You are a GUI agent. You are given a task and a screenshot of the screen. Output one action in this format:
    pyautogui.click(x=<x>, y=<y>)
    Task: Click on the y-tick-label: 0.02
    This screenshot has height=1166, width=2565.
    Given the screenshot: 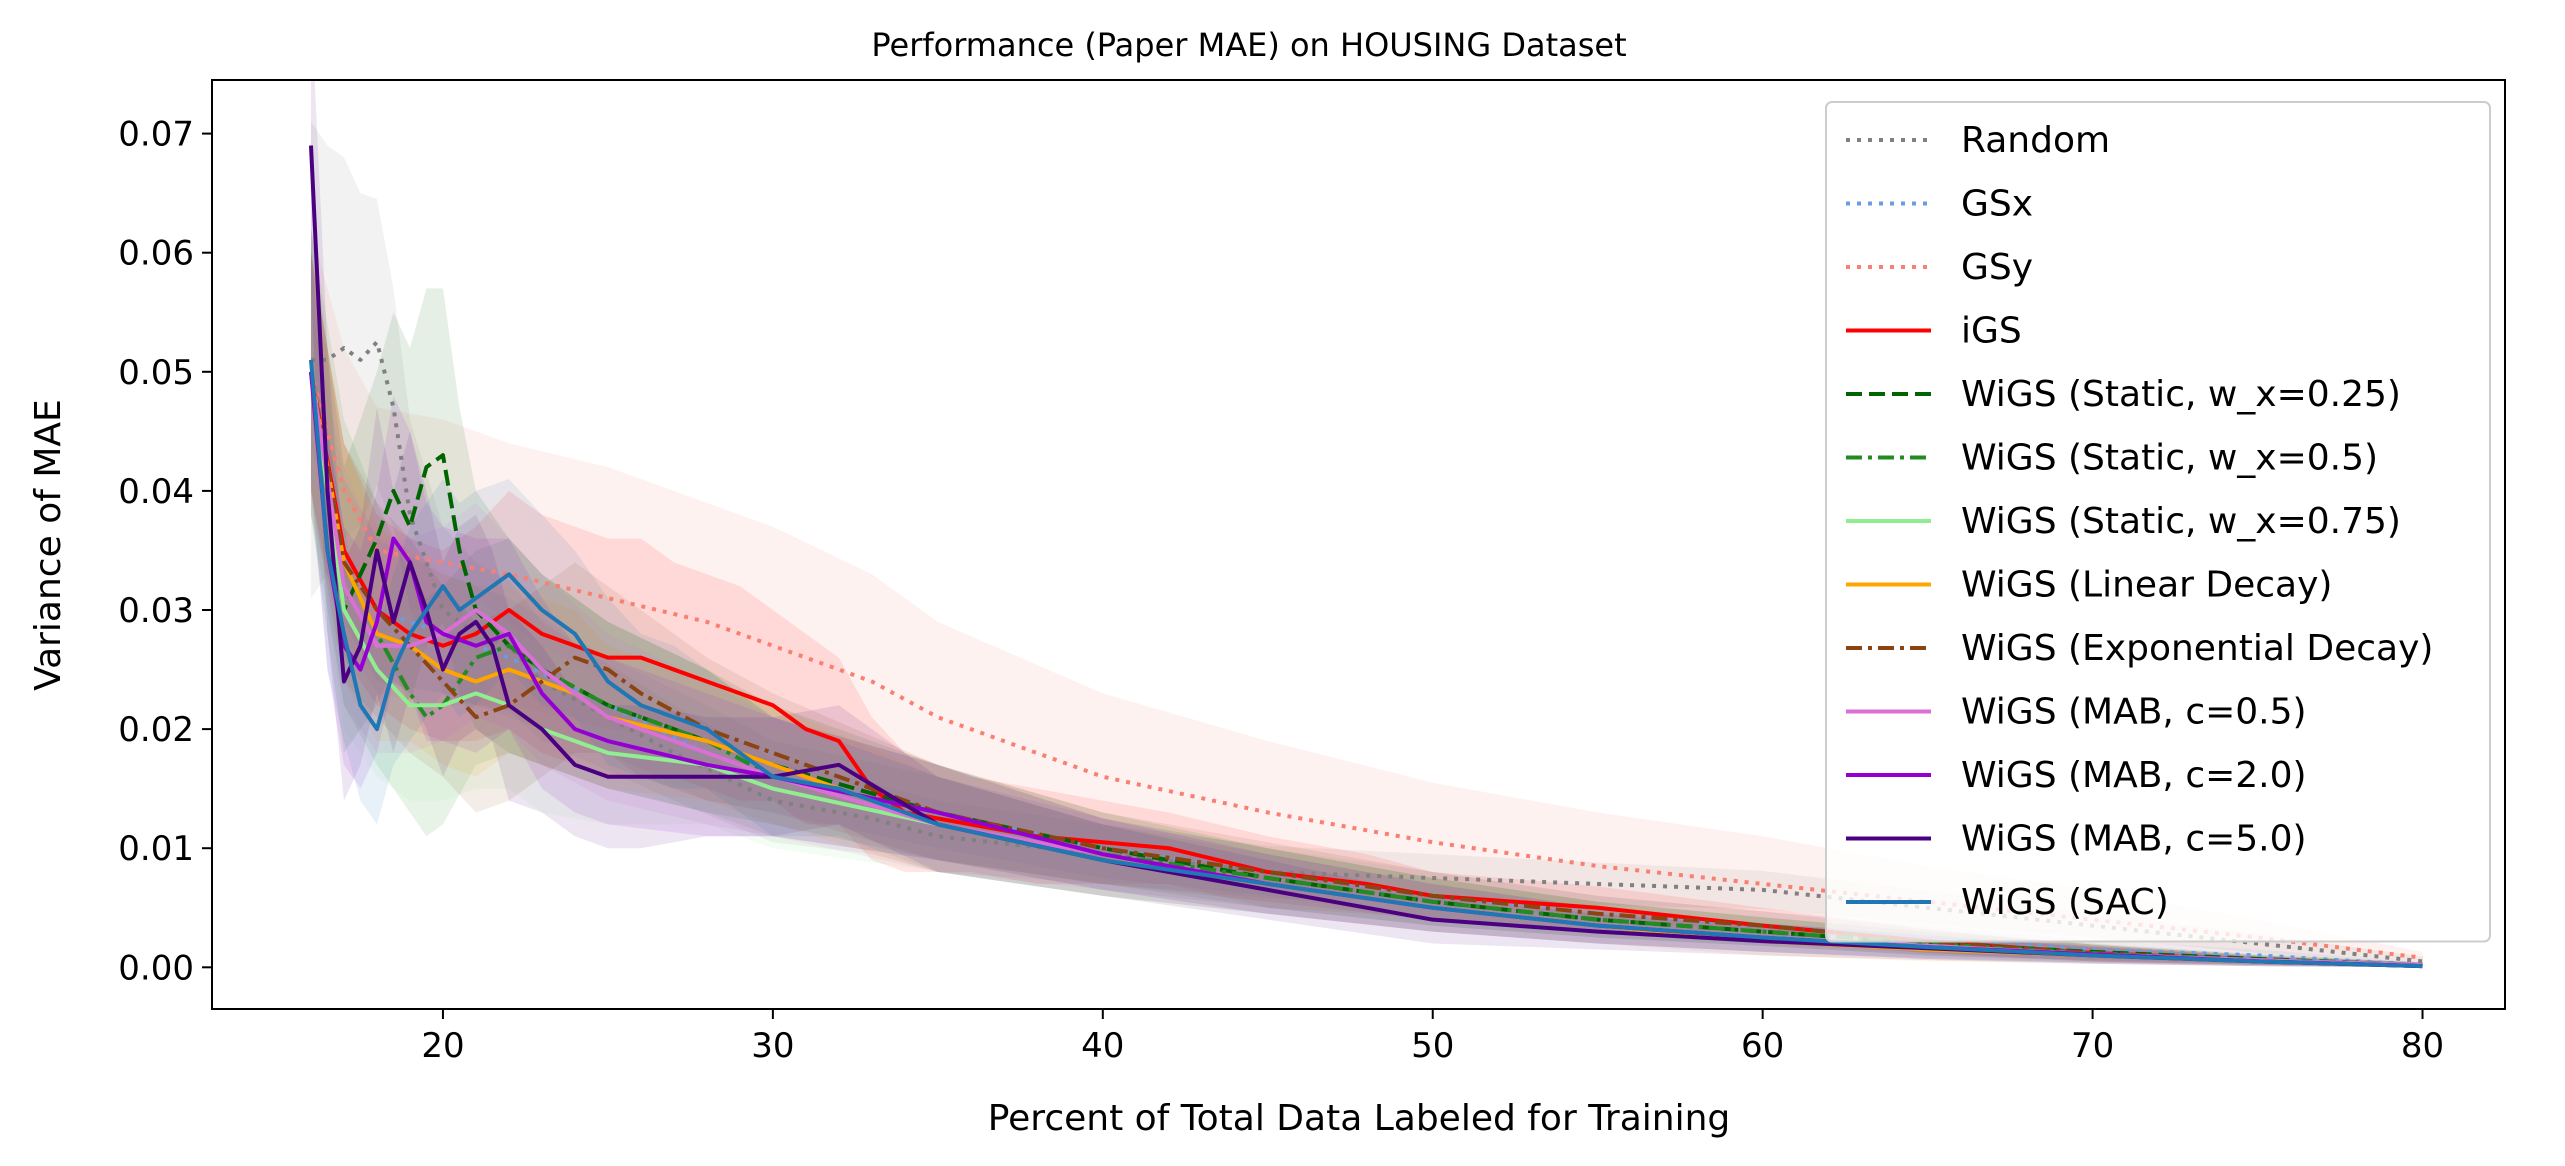 What is the action you would take?
    pyautogui.click(x=156, y=730)
    